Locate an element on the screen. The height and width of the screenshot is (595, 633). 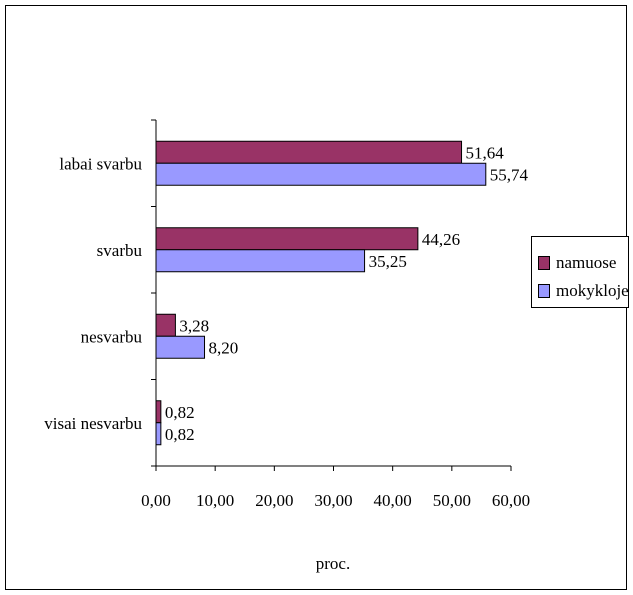
legend-swatch-namuose is located at coordinates (544, 263).